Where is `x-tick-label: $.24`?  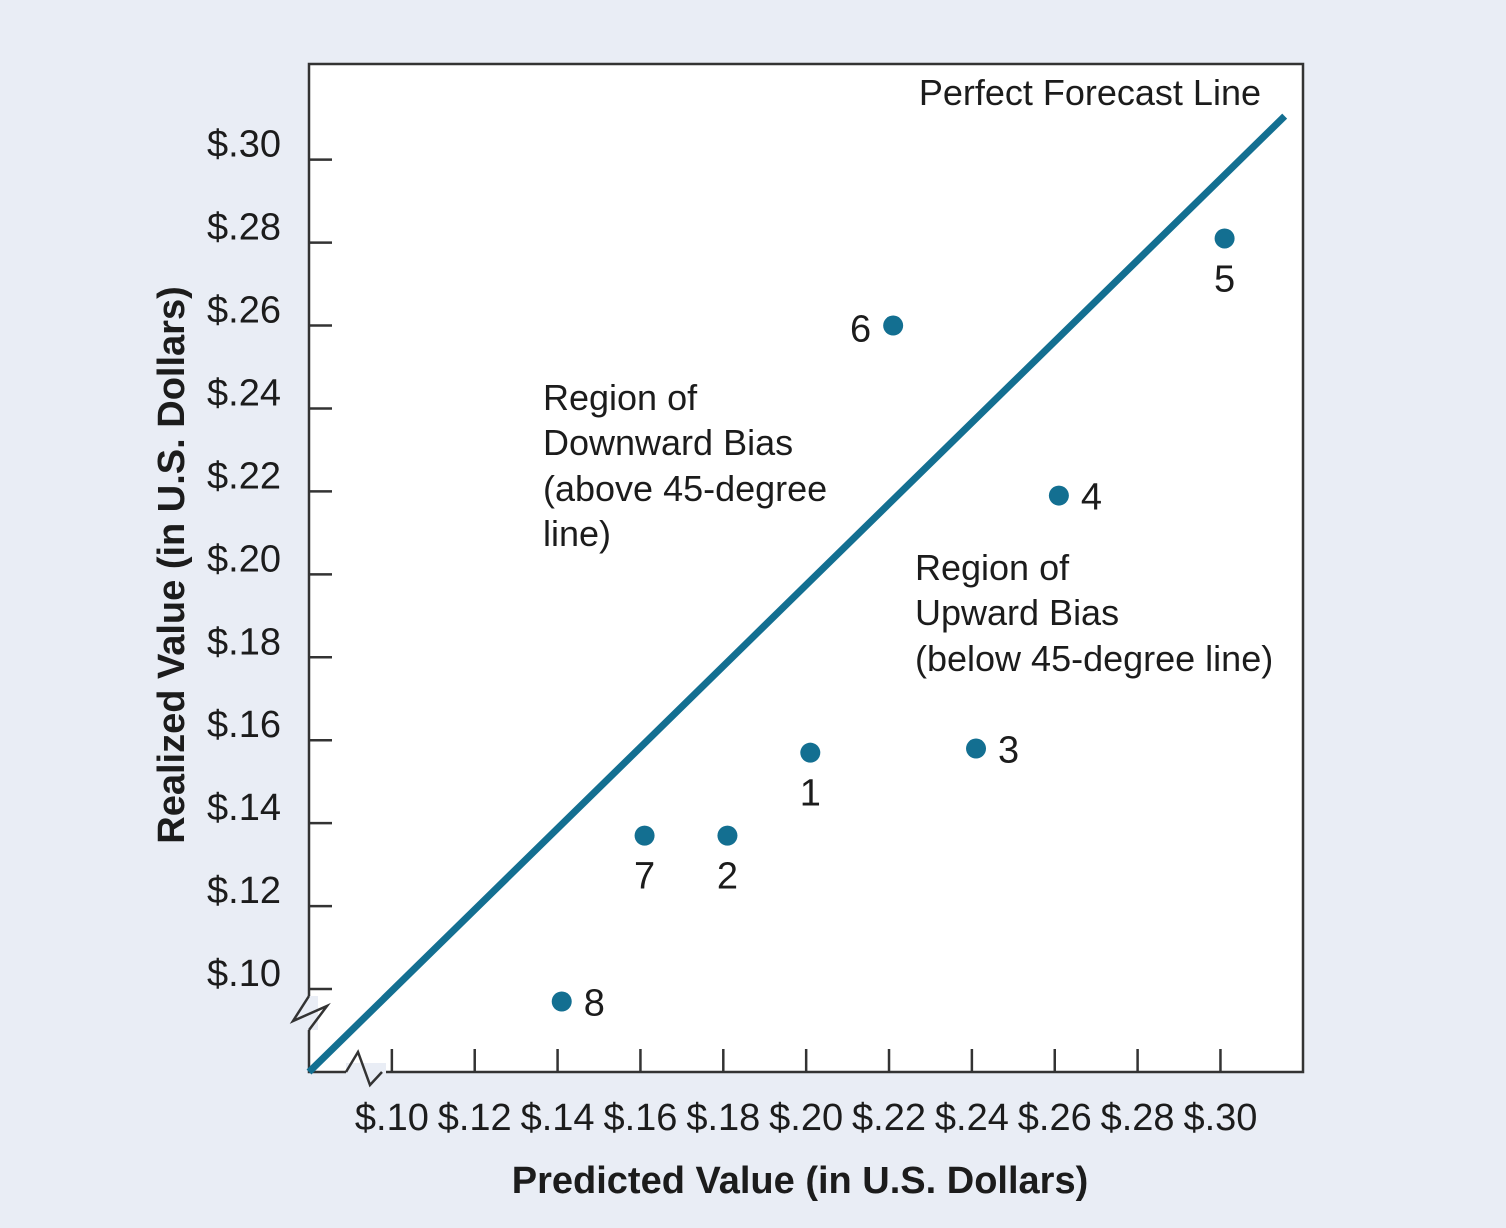 x-tick-label: $.24 is located at coordinates (972, 1118).